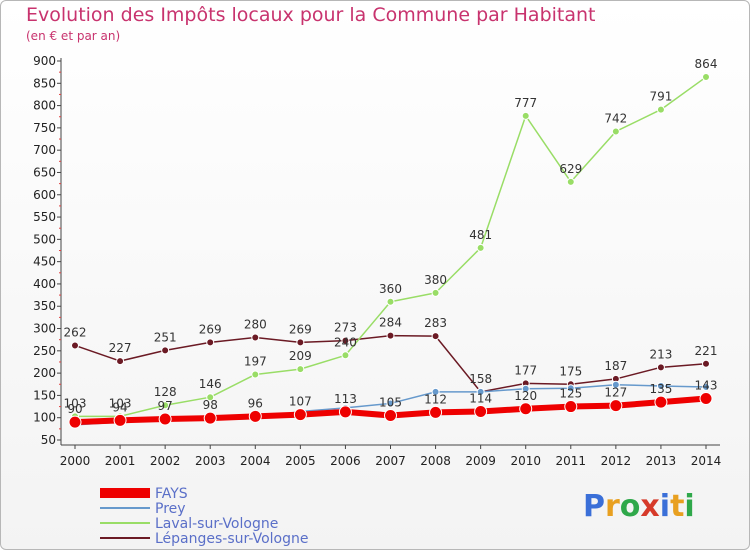  What do you see at coordinates (660, 354) in the screenshot?
I see `data-label: 213` at bounding box center [660, 354].